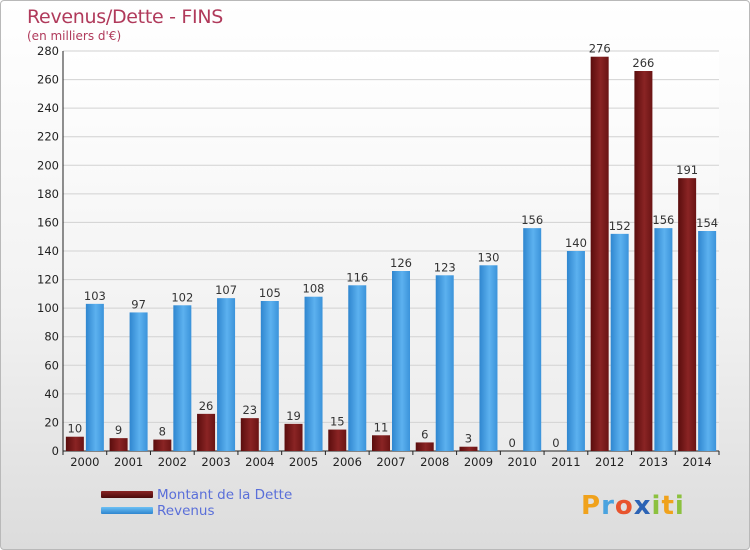 The height and width of the screenshot is (550, 750). What do you see at coordinates (51, 422) in the screenshot?
I see `y-tick-label: 20` at bounding box center [51, 422].